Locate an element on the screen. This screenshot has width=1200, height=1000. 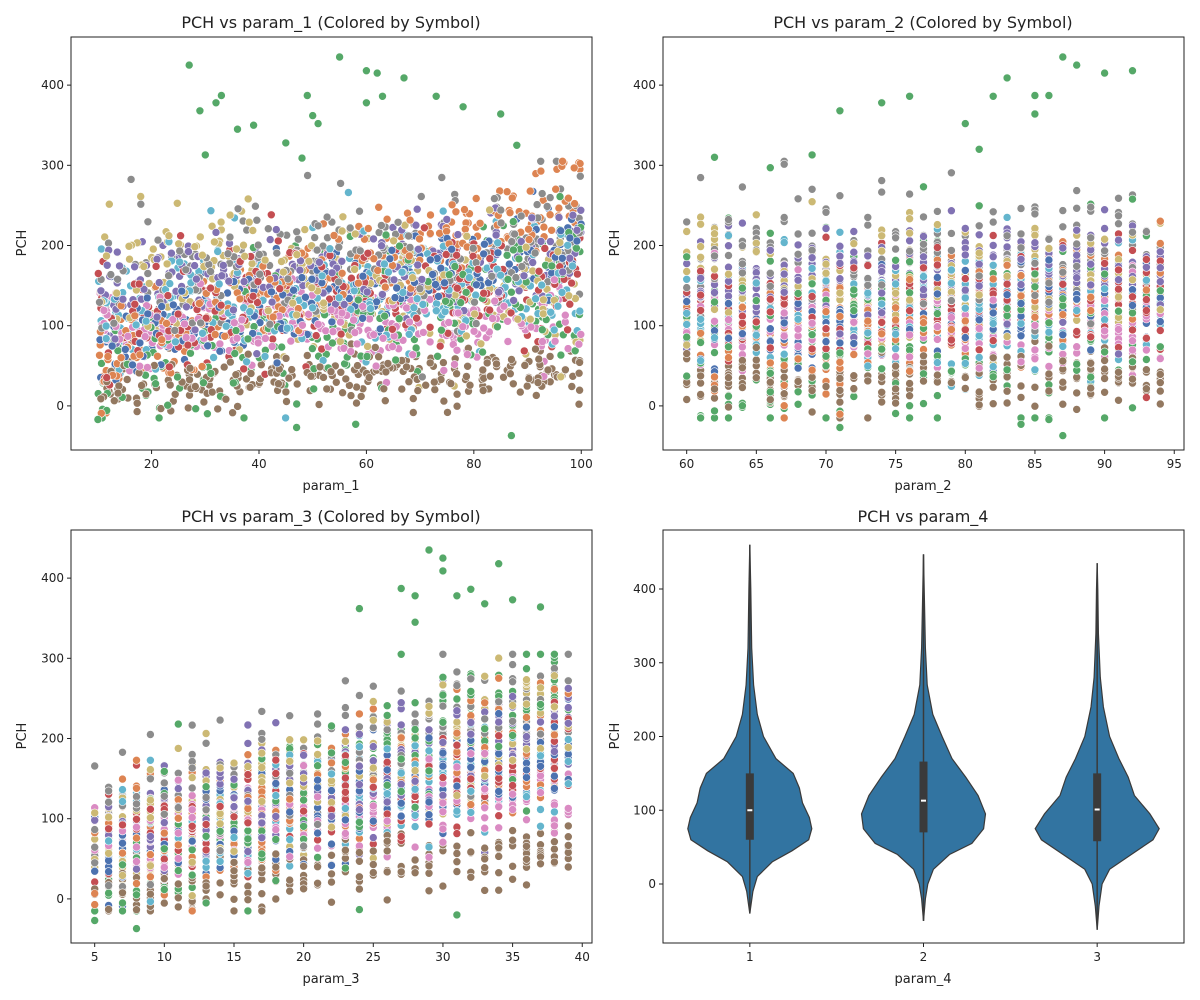
x-tick-label: 60 is located at coordinates (366, 464).